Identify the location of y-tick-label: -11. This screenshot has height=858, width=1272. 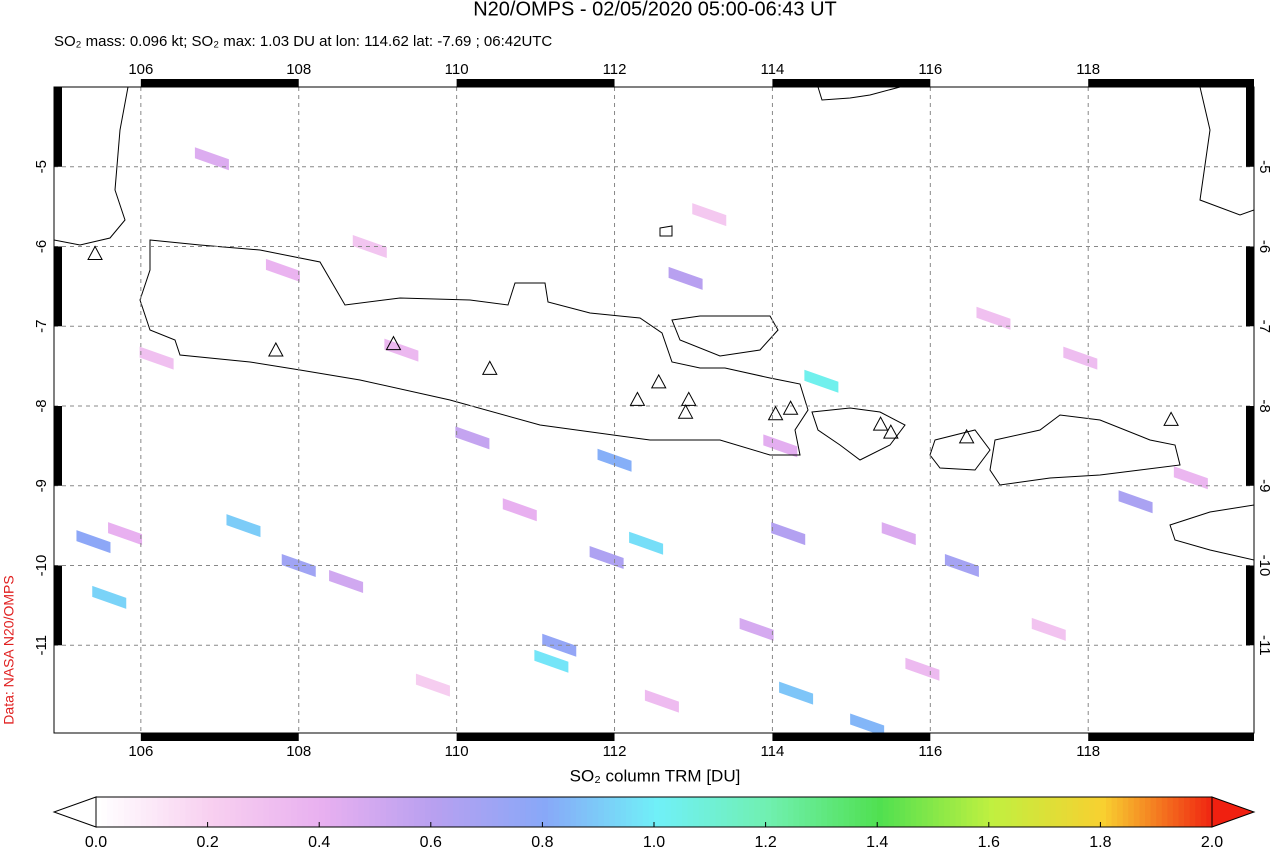
(41, 645).